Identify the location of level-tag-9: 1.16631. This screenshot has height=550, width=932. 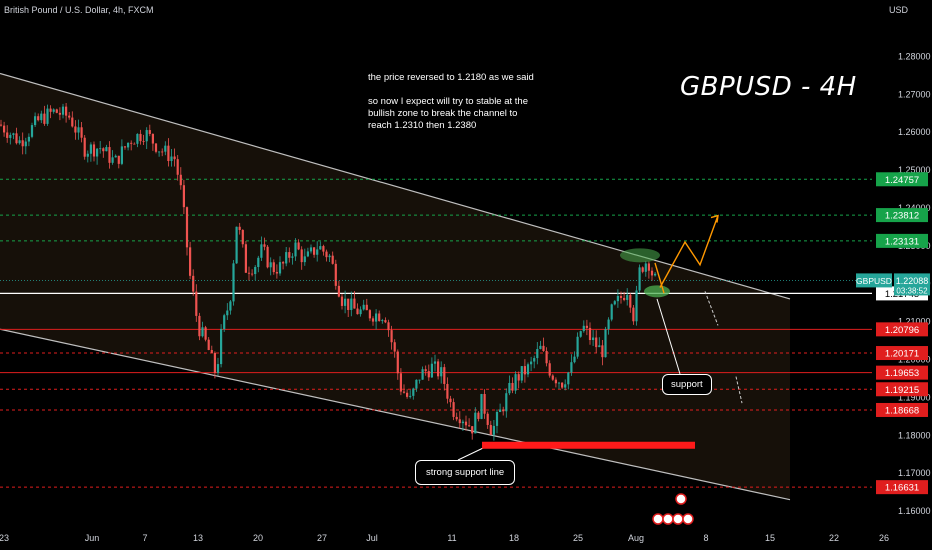
(902, 488).